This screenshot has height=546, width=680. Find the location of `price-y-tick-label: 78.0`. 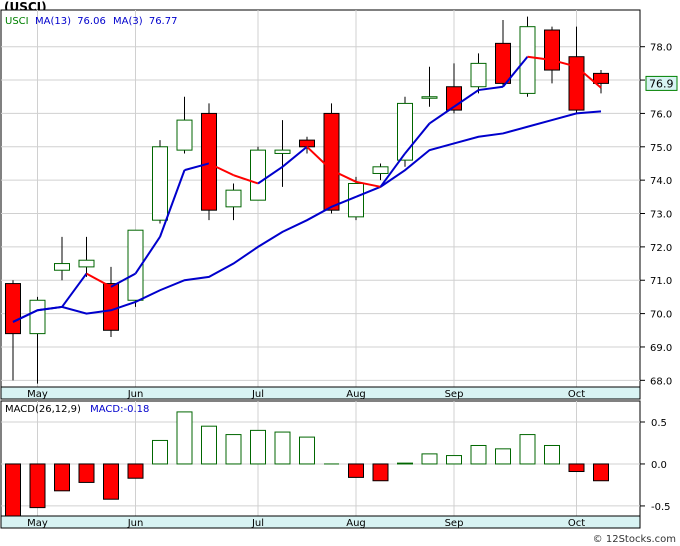

price-y-tick-label: 78.0 is located at coordinates (661, 48).